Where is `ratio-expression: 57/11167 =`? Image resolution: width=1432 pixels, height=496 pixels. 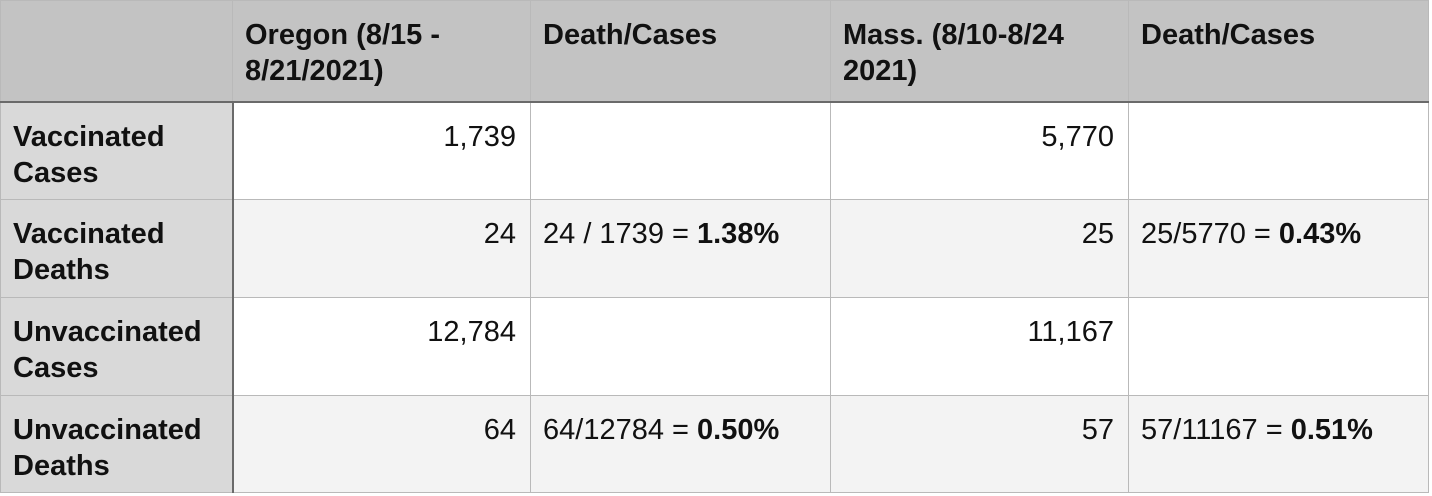 ratio-expression: 57/11167 = is located at coordinates (1216, 430).